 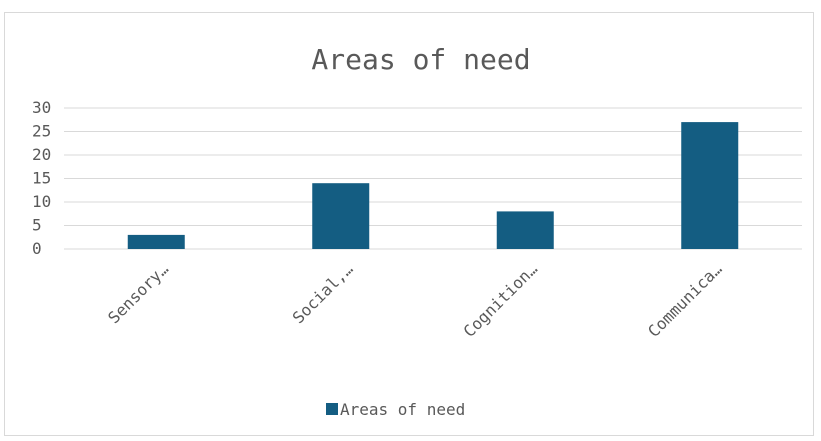 I want to click on y-tick-label-5: 5, so click(x=37, y=225).